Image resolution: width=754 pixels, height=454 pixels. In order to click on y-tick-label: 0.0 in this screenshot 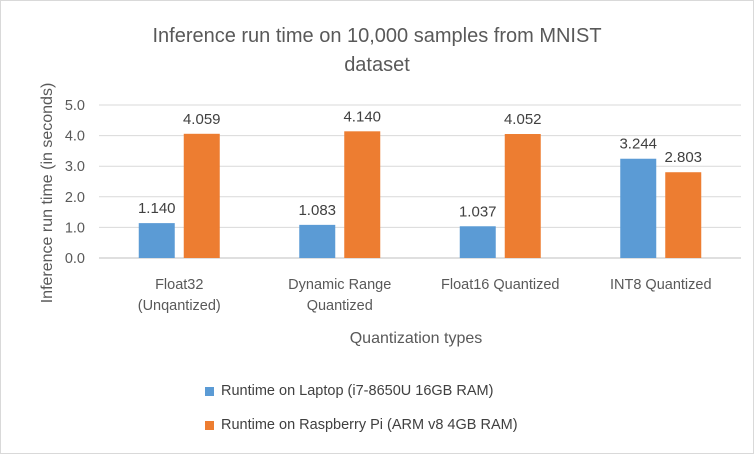, I will do `click(75, 259)`.